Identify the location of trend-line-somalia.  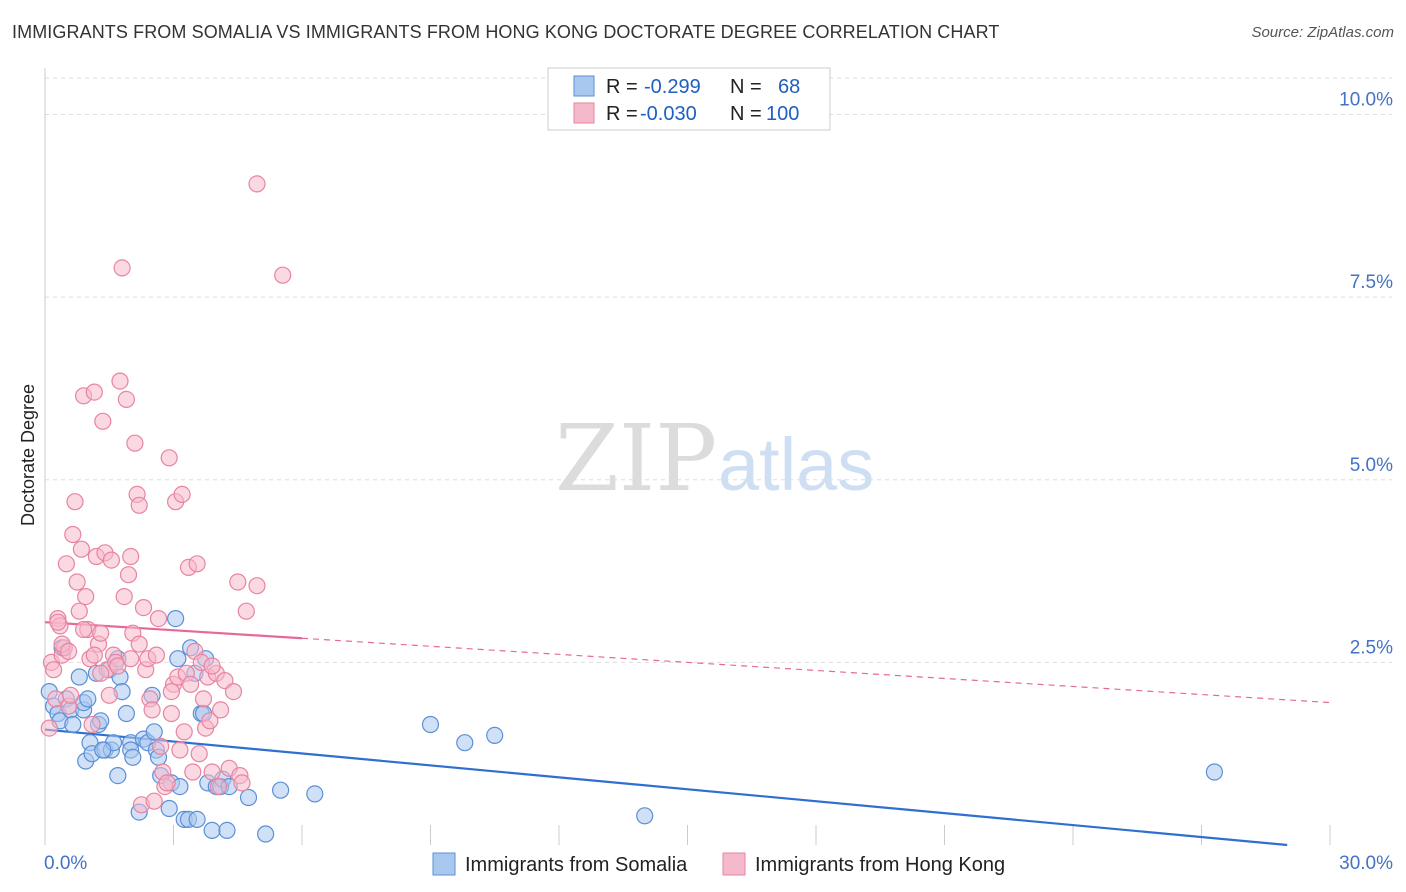
(666, 787).